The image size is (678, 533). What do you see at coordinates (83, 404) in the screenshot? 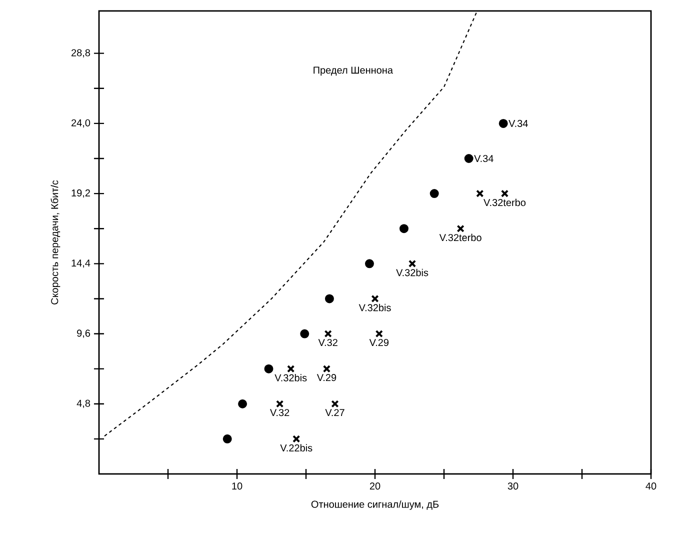
I see `y-tick-label: 4,8` at bounding box center [83, 404].